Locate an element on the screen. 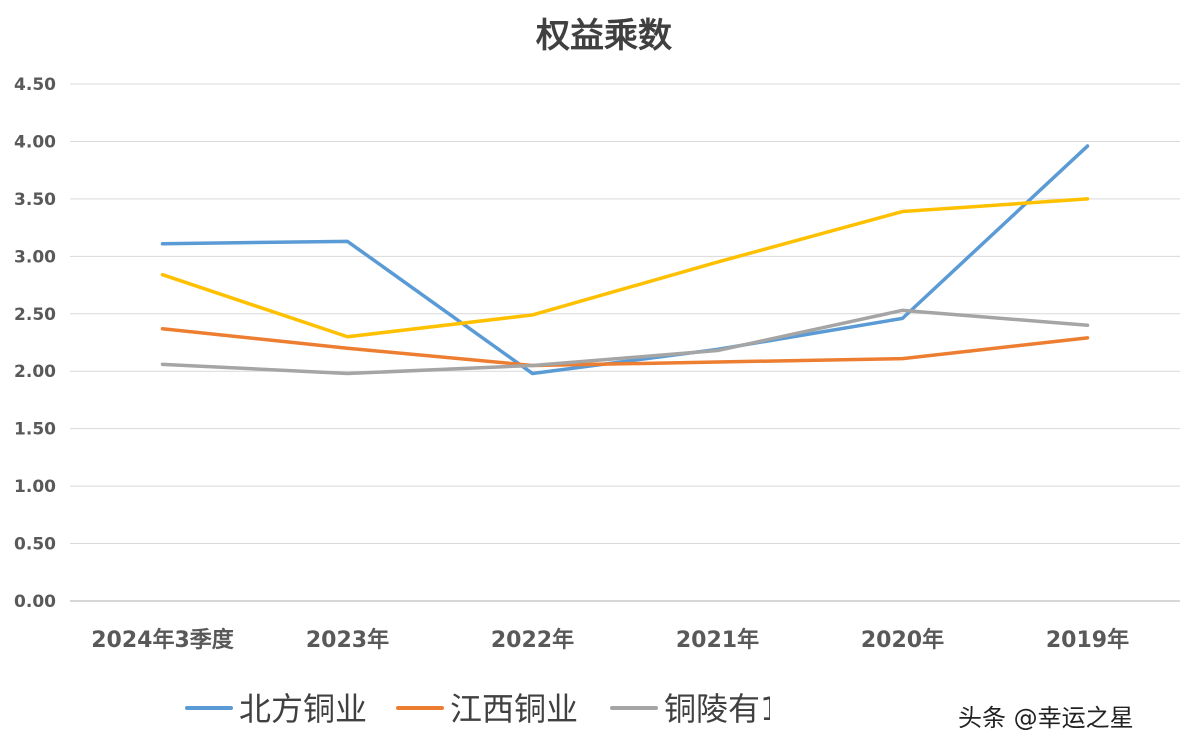 Image resolution: width=1200 pixels, height=753 pixels. legend-label: 铜陵有1 is located at coordinates (722, 709).